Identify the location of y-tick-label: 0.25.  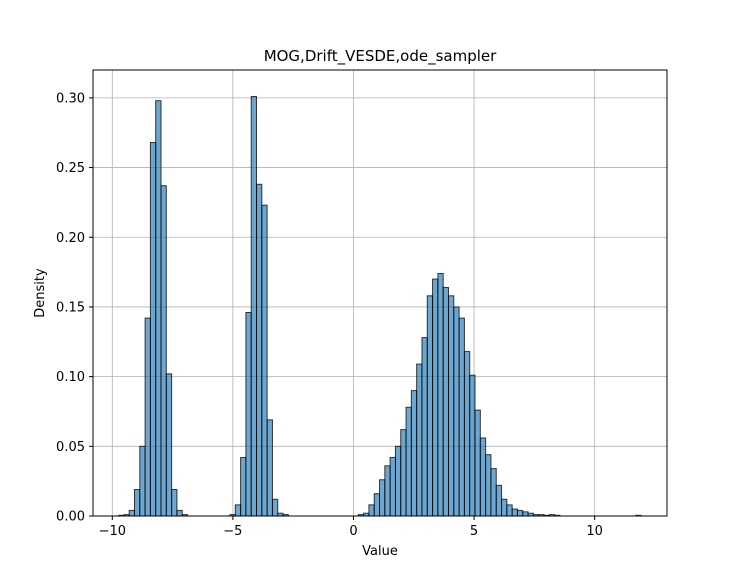
(70, 168).